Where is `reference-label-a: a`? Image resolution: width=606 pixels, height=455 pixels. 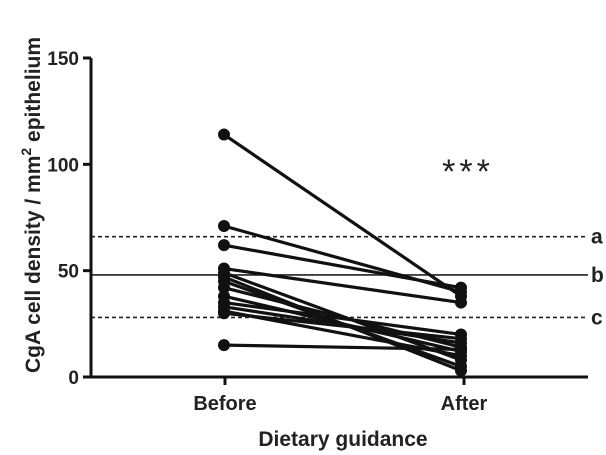
reference-label-a: a is located at coordinates (597, 237).